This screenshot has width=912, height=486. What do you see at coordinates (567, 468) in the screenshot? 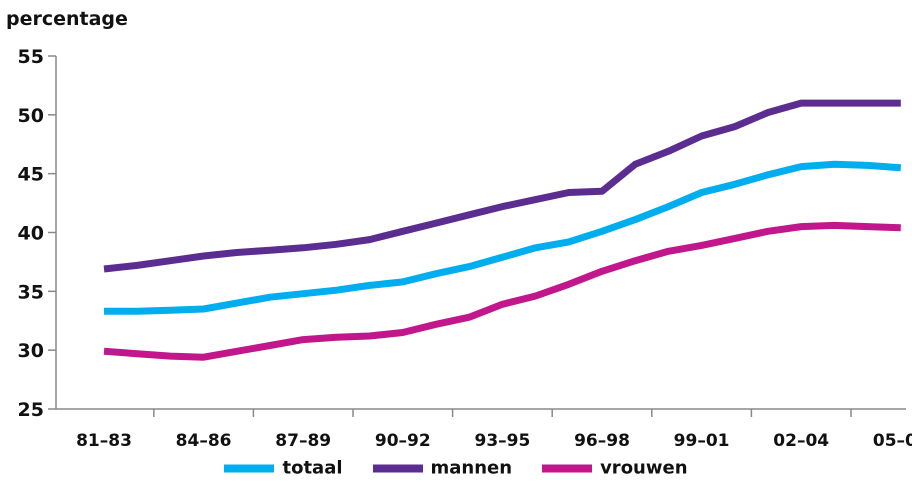
I see `legend-swatch-vrouwen` at bounding box center [567, 468].